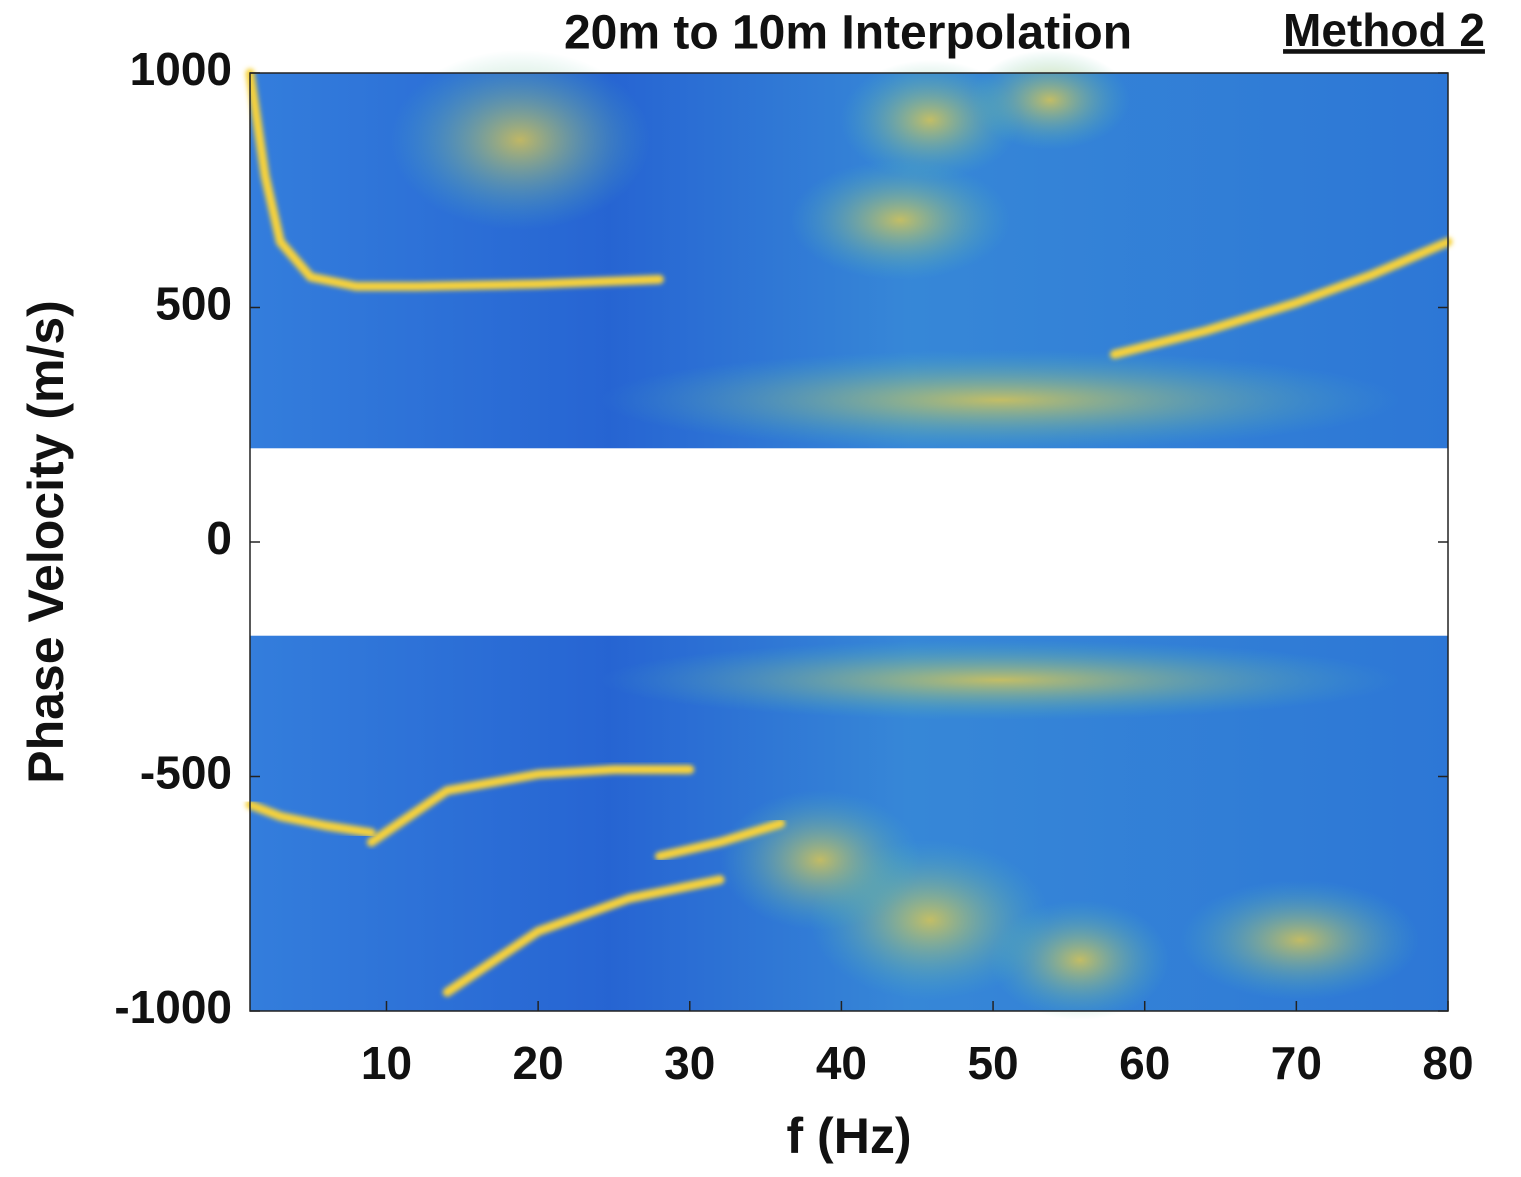 The image size is (1521, 1177). What do you see at coordinates (219, 538) in the screenshot?
I see `y-tick-label: 0` at bounding box center [219, 538].